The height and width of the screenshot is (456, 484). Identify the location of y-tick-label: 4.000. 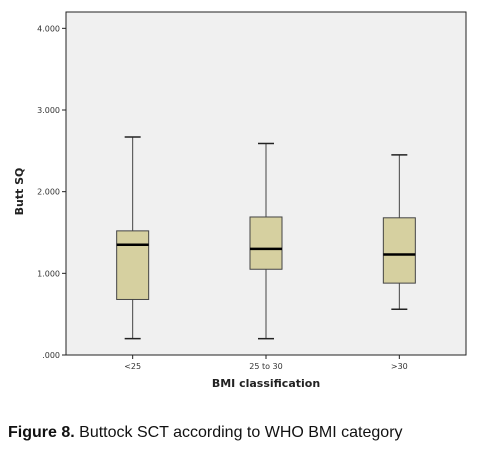
(48, 28).